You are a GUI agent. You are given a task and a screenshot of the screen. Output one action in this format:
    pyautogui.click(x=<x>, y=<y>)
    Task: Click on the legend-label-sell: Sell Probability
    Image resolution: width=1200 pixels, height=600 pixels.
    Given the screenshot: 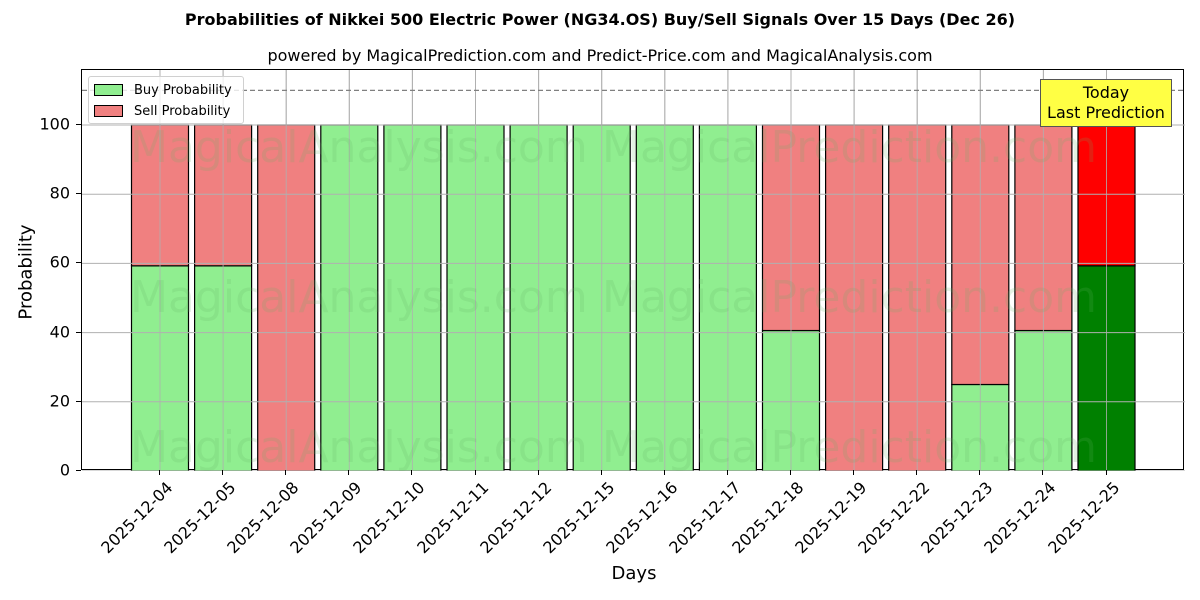 What is the action you would take?
    pyautogui.click(x=182, y=111)
    